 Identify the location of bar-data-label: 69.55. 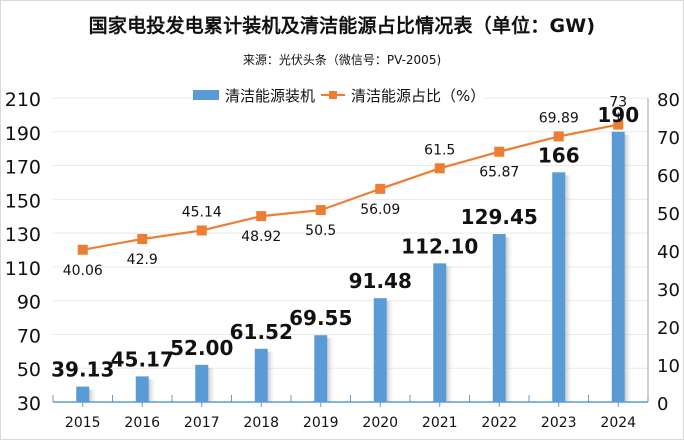
(320, 318).